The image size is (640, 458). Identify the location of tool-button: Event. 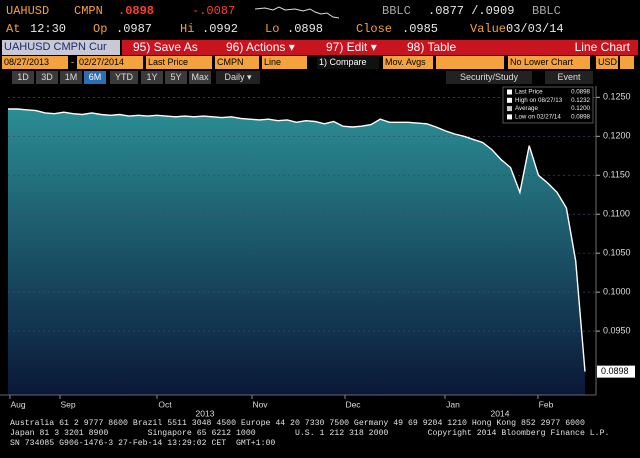
(569, 77).